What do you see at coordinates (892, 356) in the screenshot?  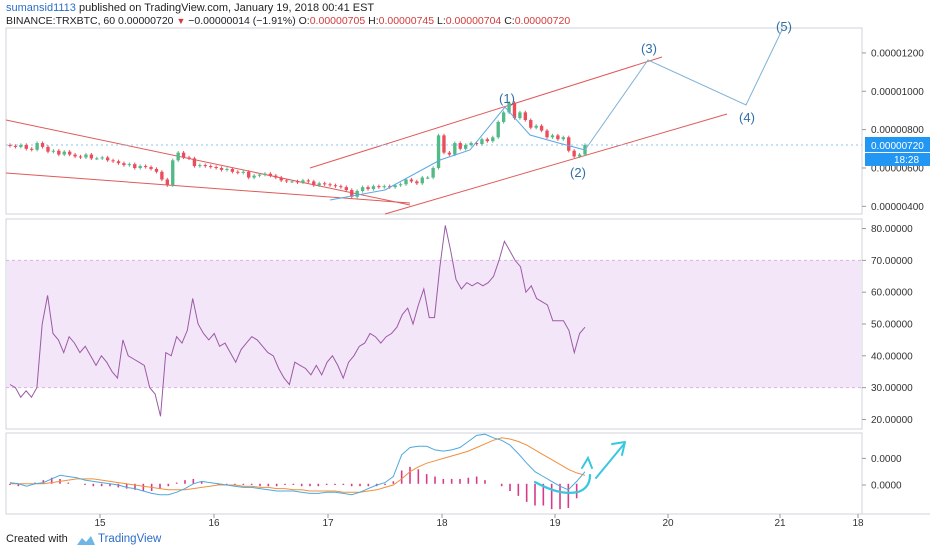 I see `rsi-tick-label: 40.00000` at bounding box center [892, 356].